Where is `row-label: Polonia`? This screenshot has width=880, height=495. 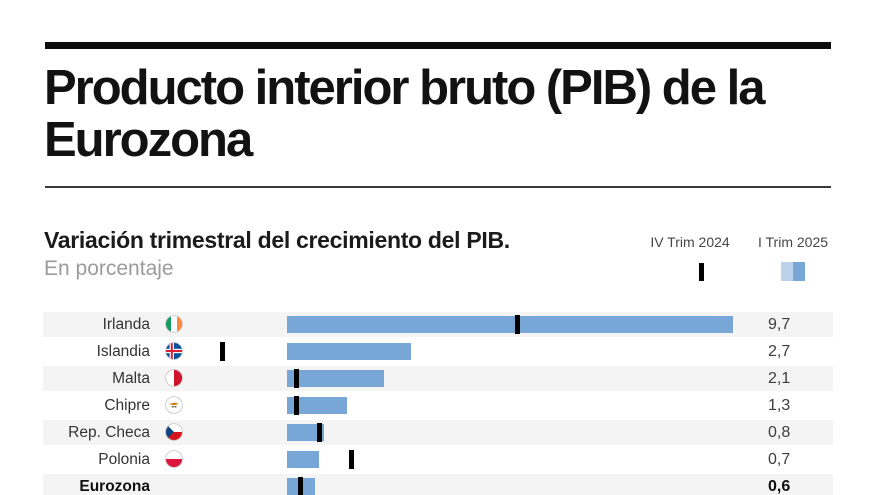
row-label: Polonia is located at coordinates (124, 459).